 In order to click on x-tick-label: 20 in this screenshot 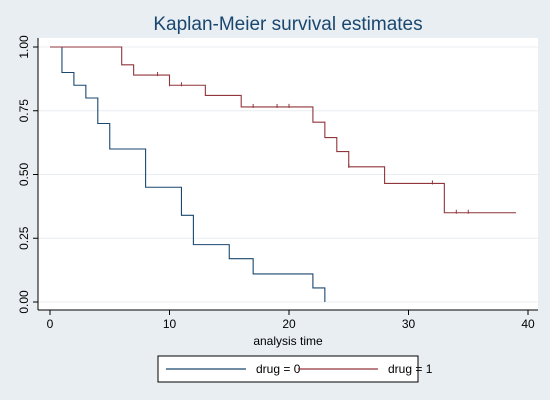, I will do `click(289, 324)`.